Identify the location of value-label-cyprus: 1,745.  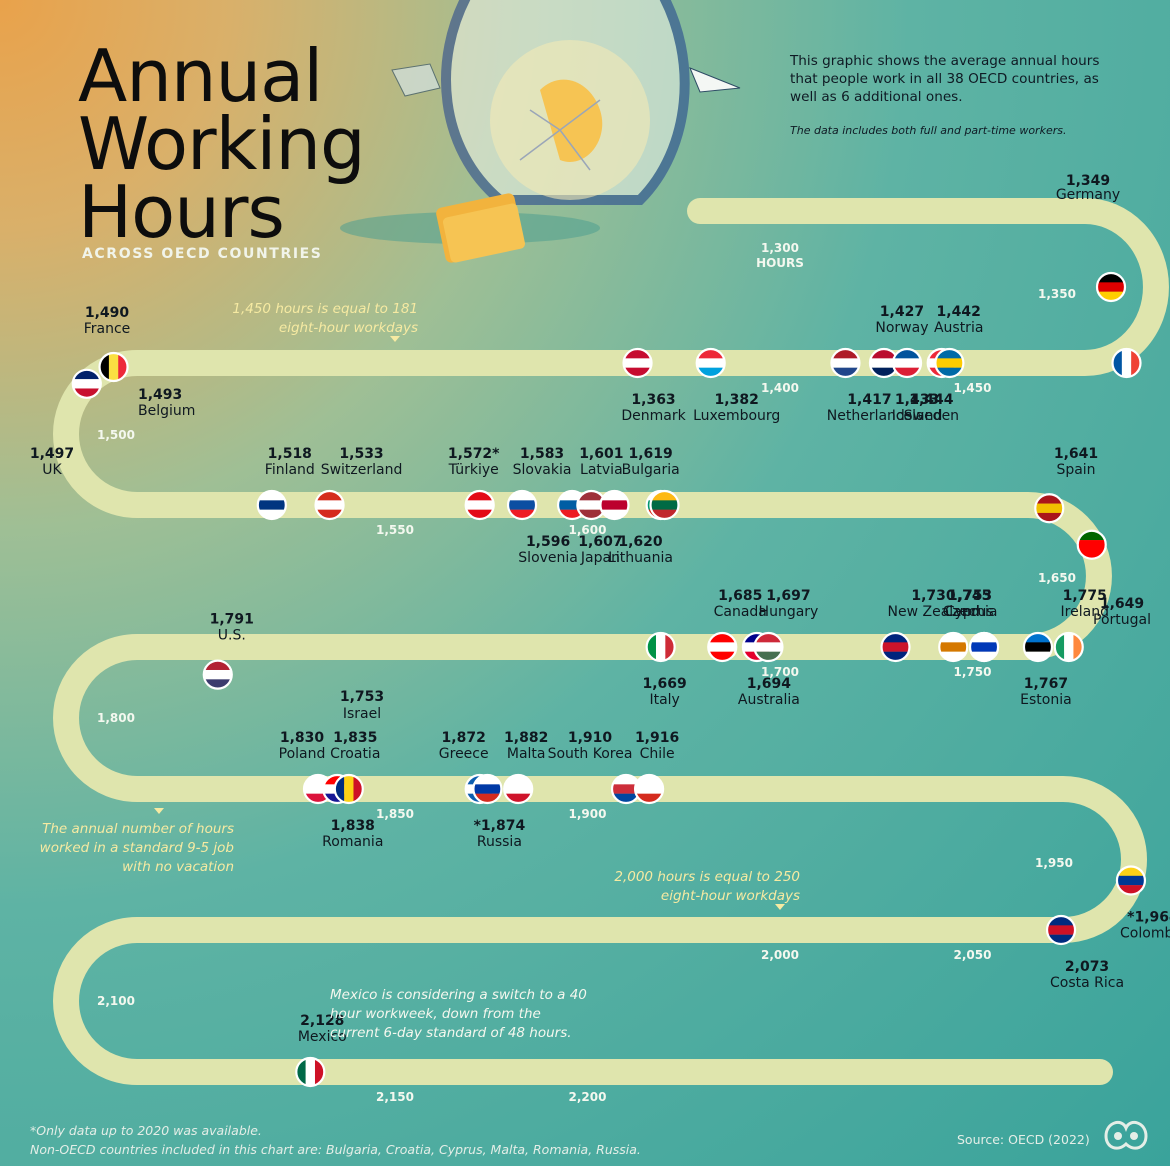
(969, 596).